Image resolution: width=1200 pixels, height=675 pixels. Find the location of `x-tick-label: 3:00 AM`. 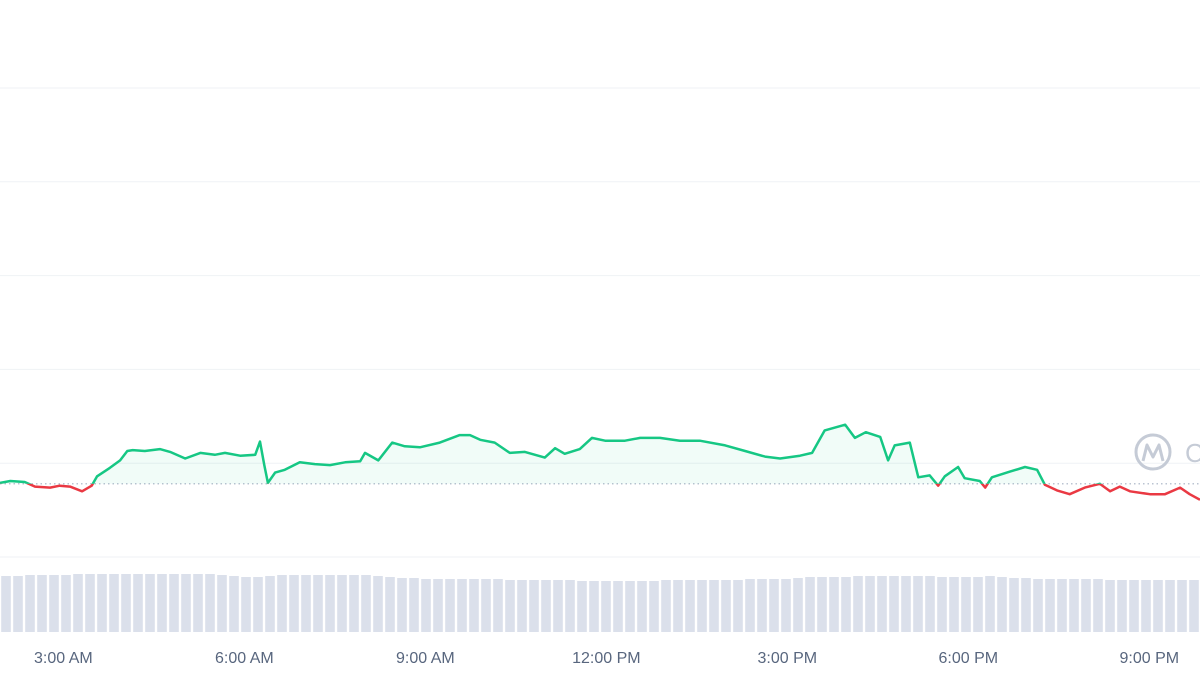

x-tick-label: 3:00 AM is located at coordinates (63, 658).